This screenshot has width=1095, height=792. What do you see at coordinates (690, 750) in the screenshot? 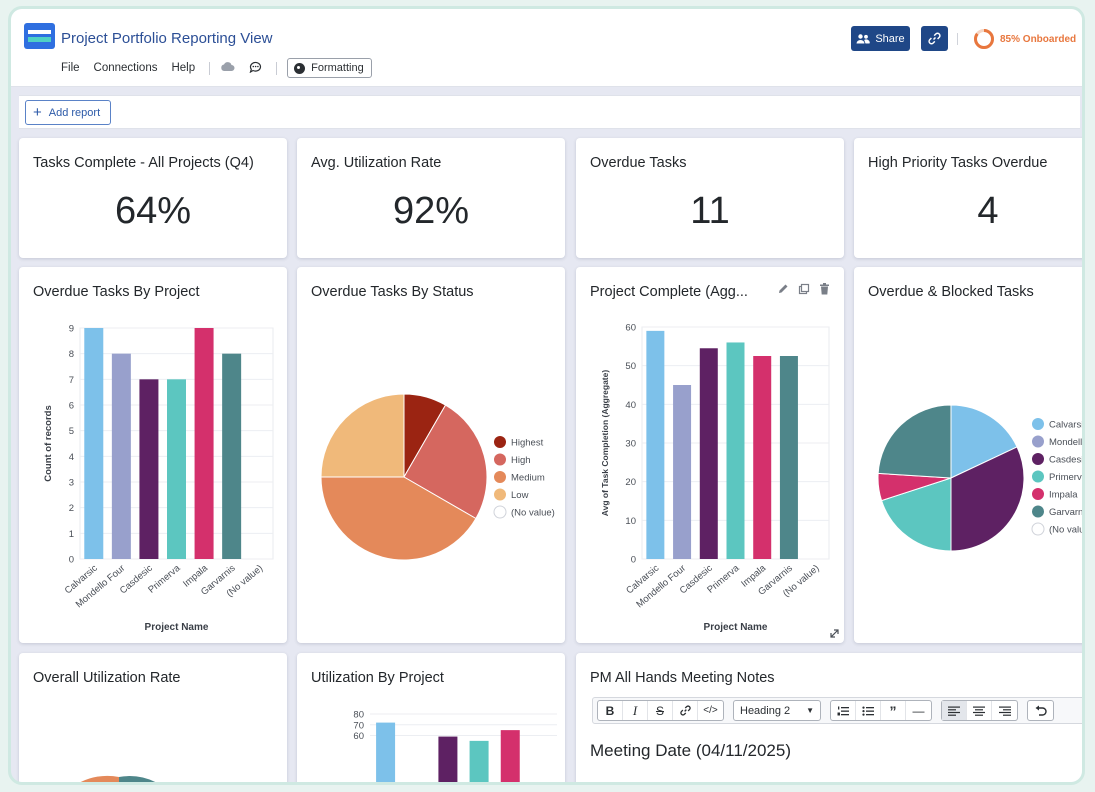
I see `meeting-date-heading: Meeting Date (04/11/2025)` at bounding box center [690, 750].